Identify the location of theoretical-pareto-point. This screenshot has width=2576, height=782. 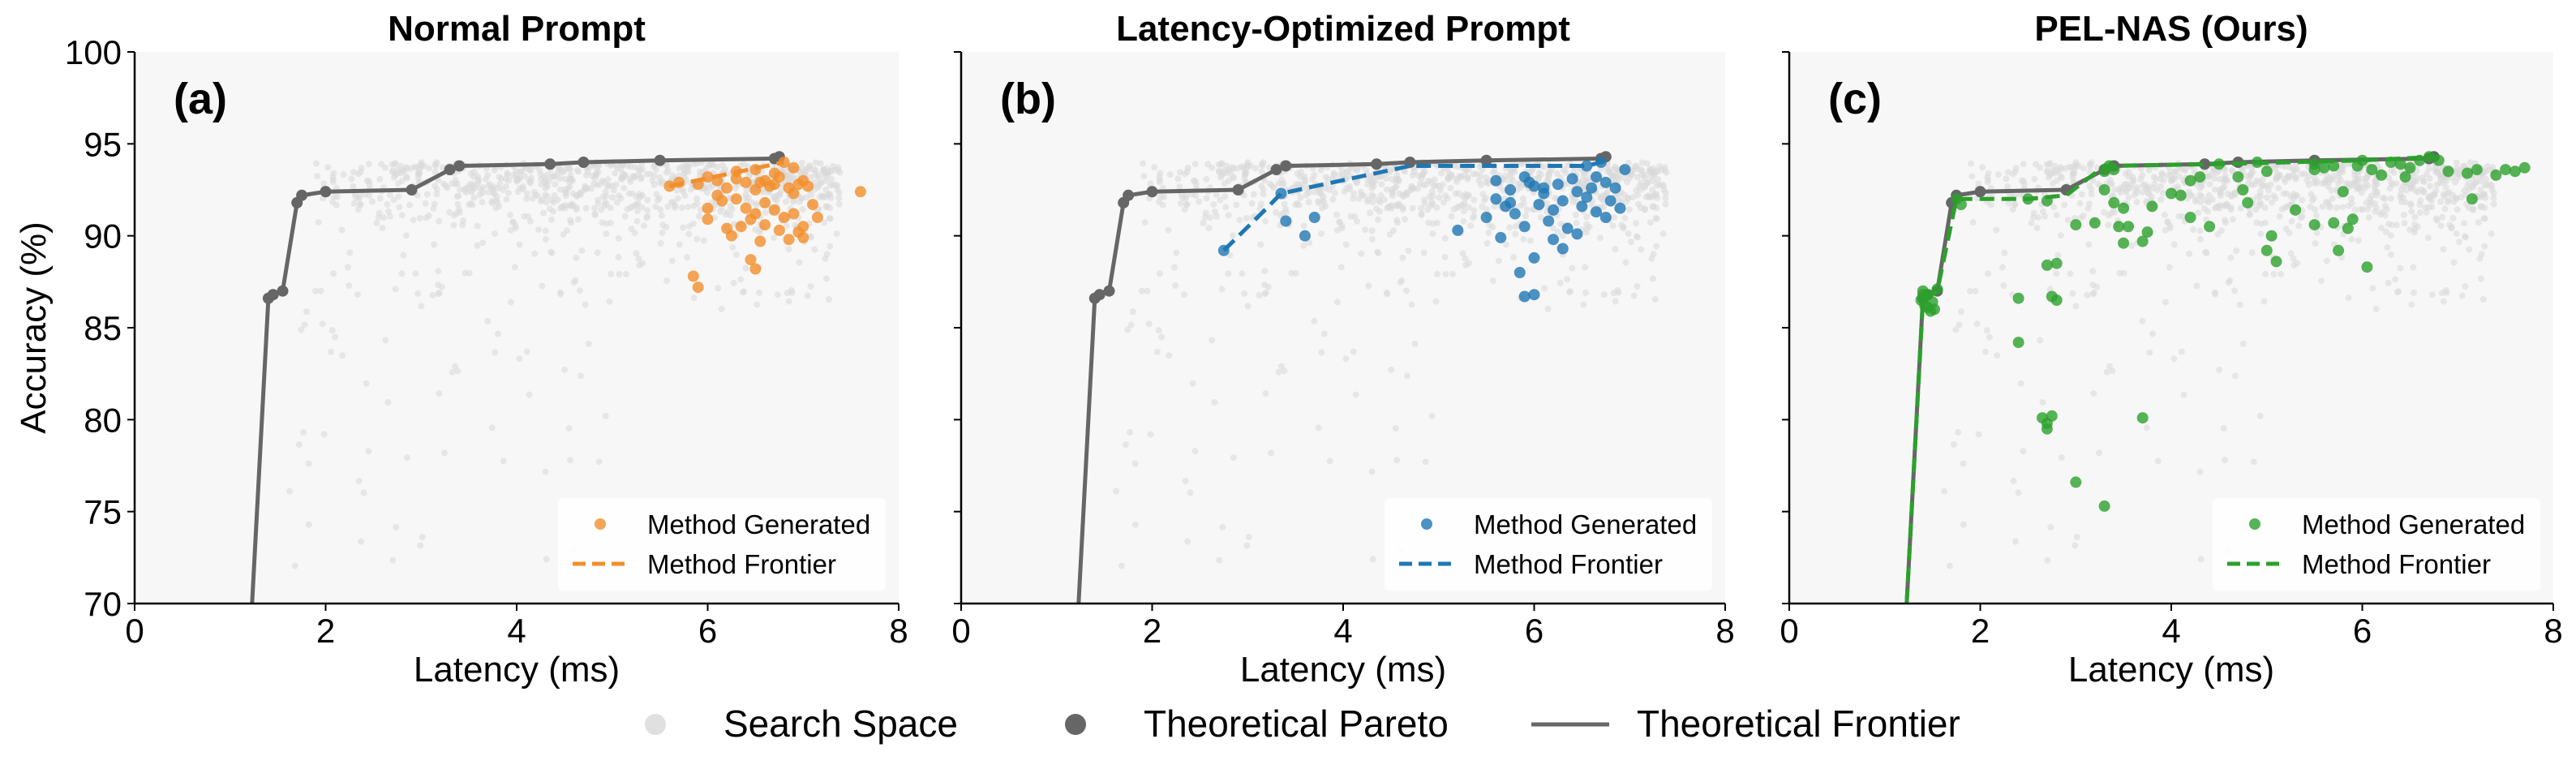
(302, 195).